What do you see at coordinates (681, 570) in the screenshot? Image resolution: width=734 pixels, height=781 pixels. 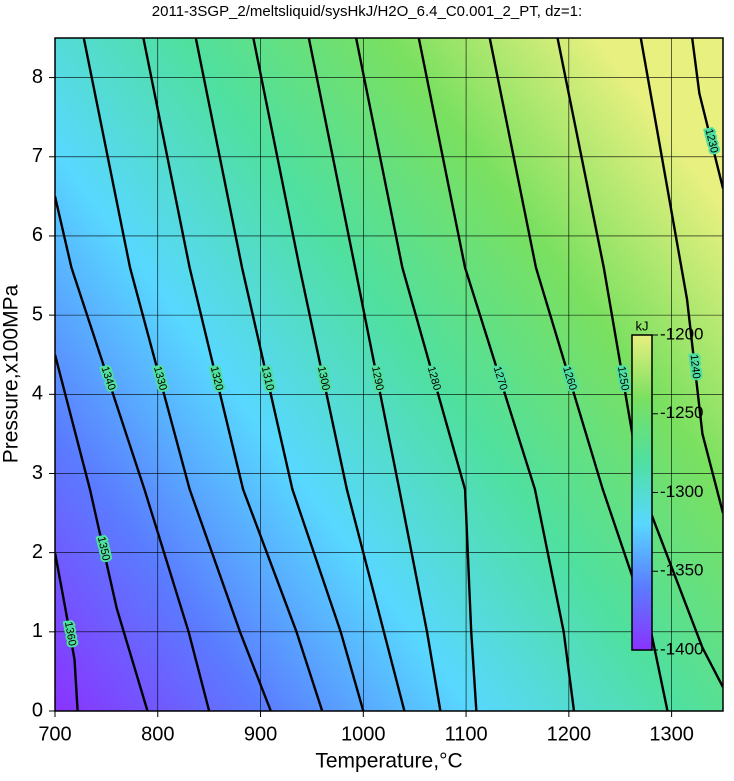 I see `colorbar-tick-label: -1350` at bounding box center [681, 570].